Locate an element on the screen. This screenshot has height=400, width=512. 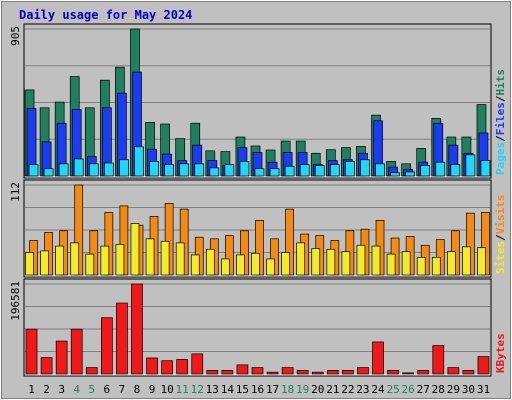
legend-entry: Pages is located at coordinates (500, 158).